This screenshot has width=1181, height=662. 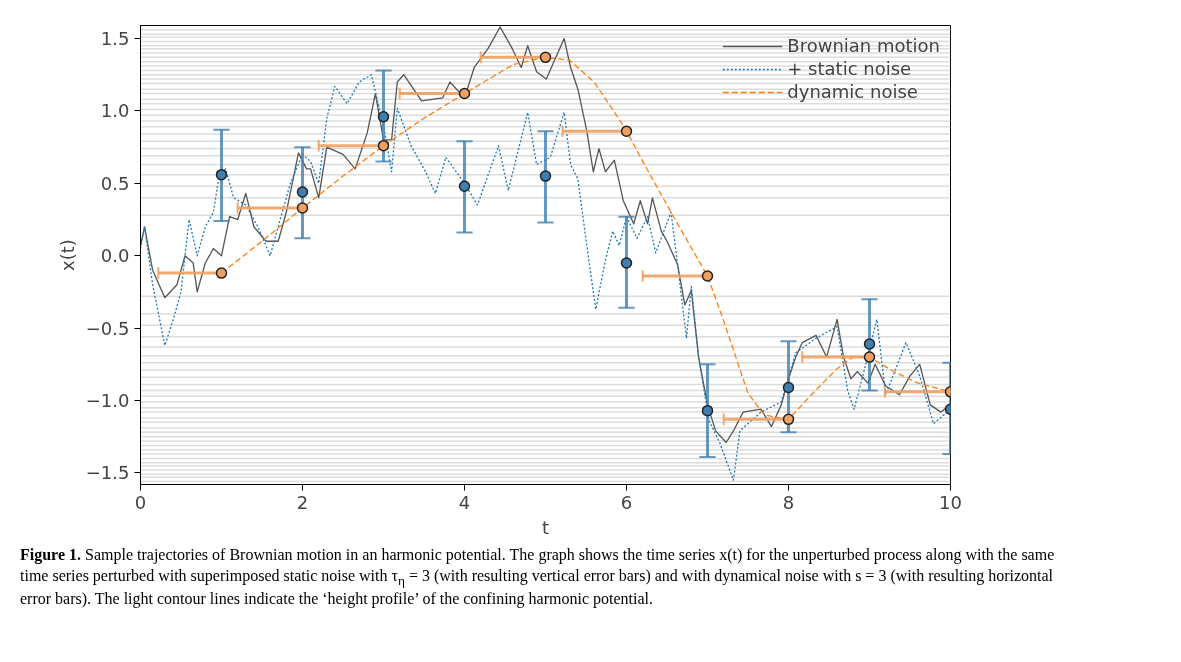 I want to click on y-tick-label: −1.0, so click(x=107, y=401).